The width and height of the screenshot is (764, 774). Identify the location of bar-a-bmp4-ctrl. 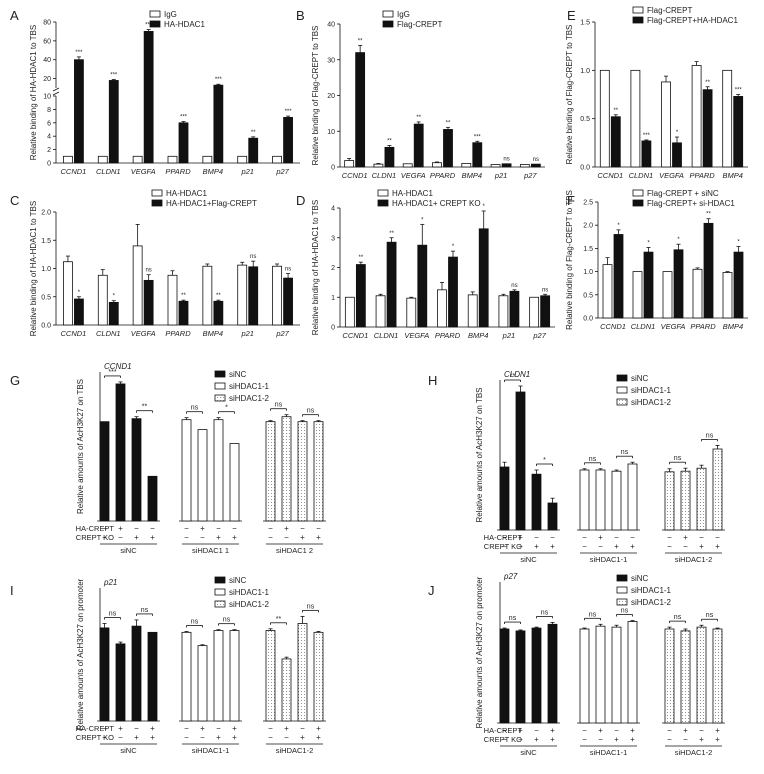
(207, 159).